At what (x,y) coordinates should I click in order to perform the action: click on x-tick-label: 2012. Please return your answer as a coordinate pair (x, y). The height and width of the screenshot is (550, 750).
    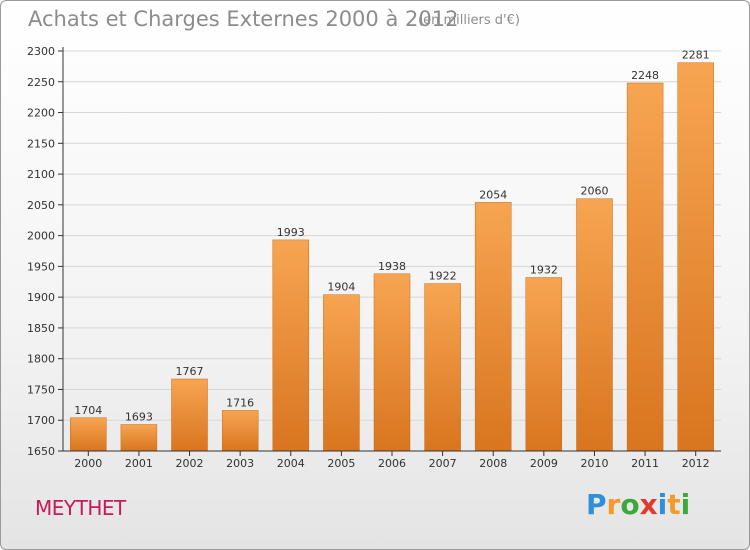
    Looking at the image, I should click on (696, 463).